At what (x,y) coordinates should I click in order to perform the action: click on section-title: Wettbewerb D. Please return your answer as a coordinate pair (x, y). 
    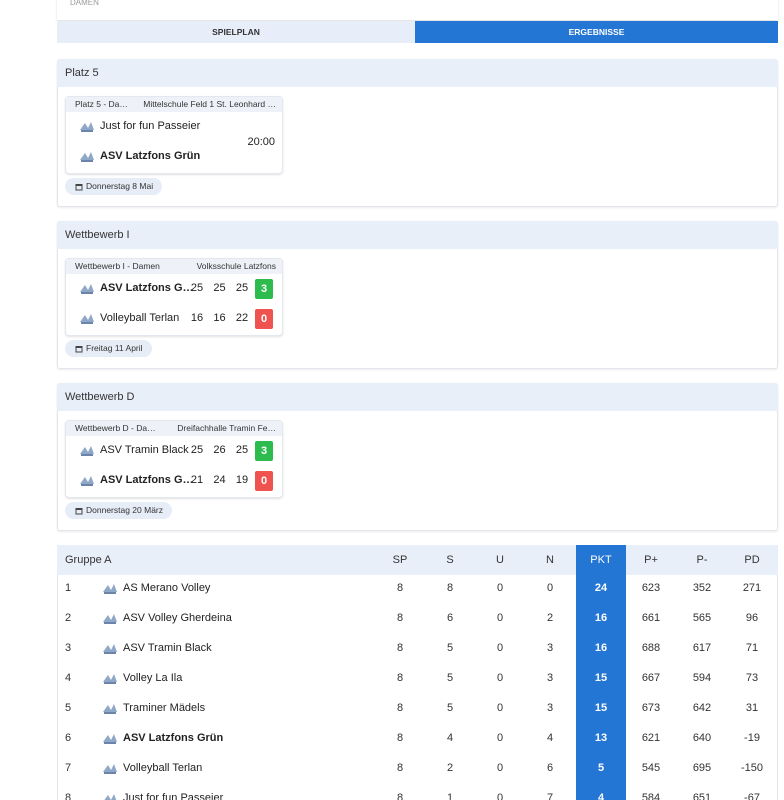
    Looking at the image, I should click on (100, 397).